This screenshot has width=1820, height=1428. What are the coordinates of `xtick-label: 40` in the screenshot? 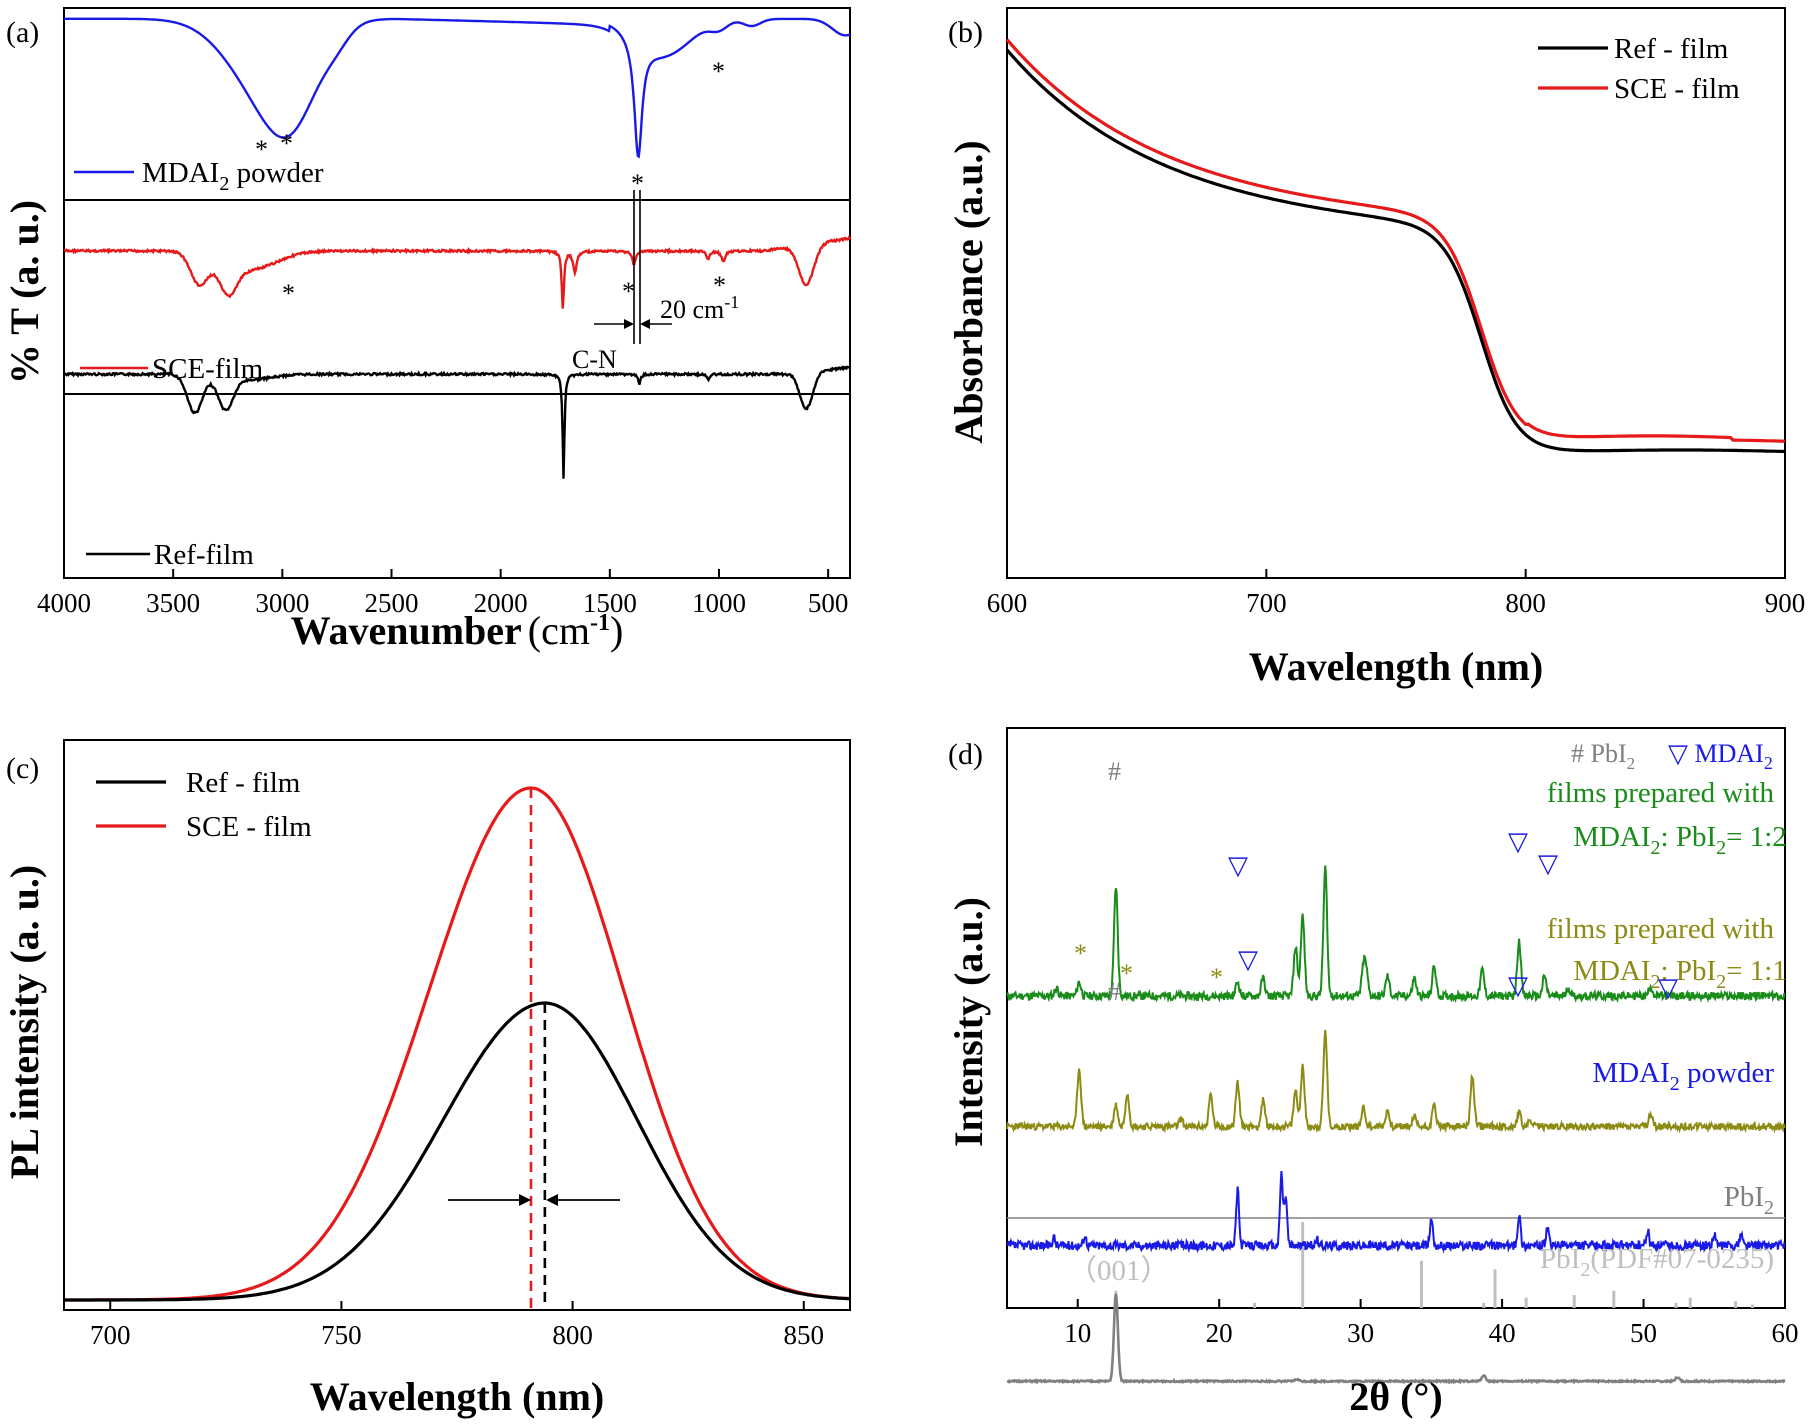 It's located at (1502, 1333).